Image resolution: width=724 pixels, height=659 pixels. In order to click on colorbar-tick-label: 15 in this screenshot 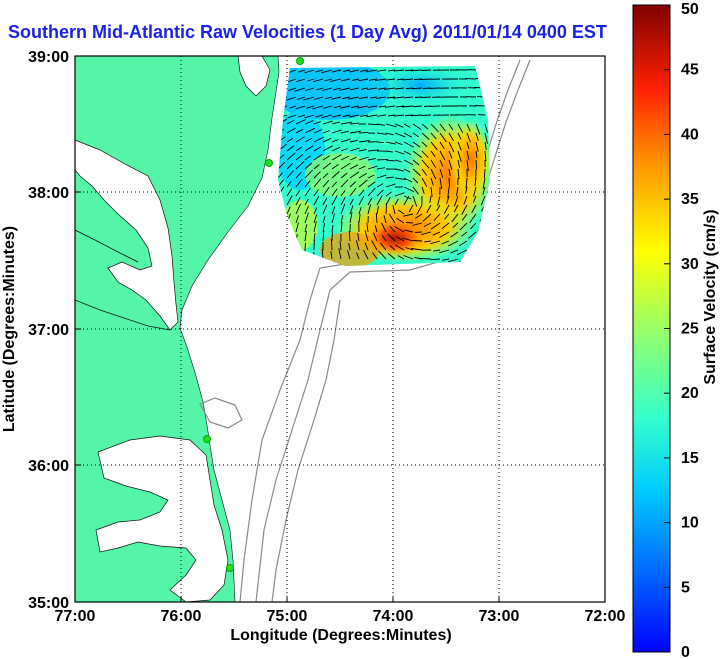, I will do `click(690, 458)`.